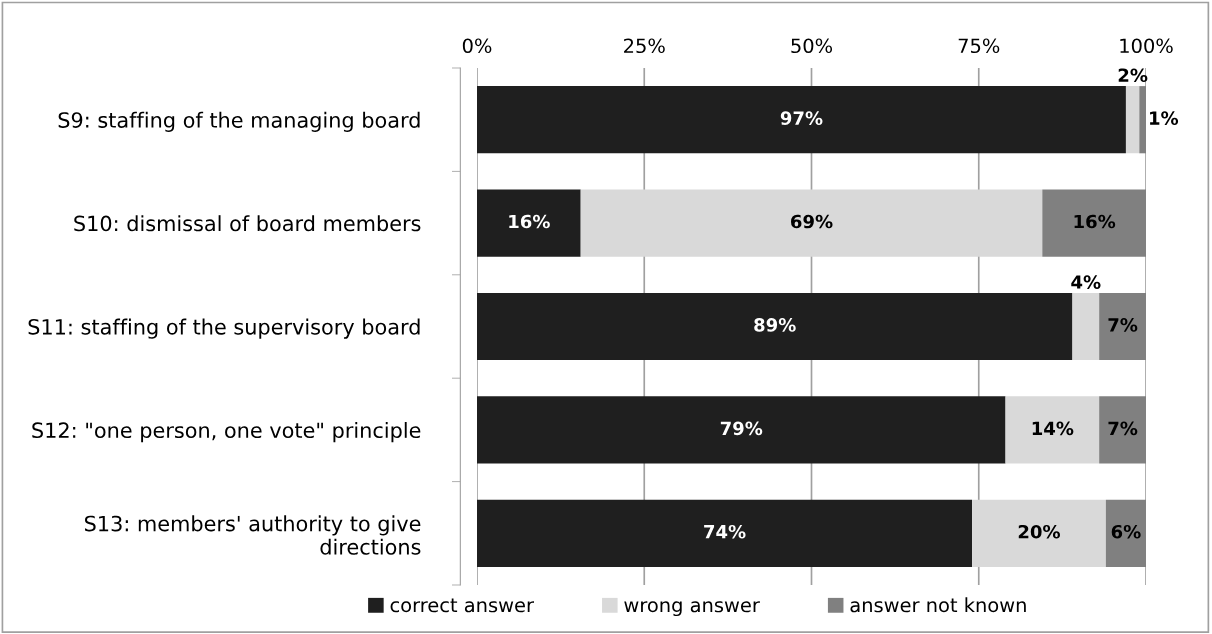 This screenshot has height=634, width=1212. Describe the element at coordinates (239, 121) in the screenshot. I see `y-tick-label: S9: staffing of the managing board` at that location.